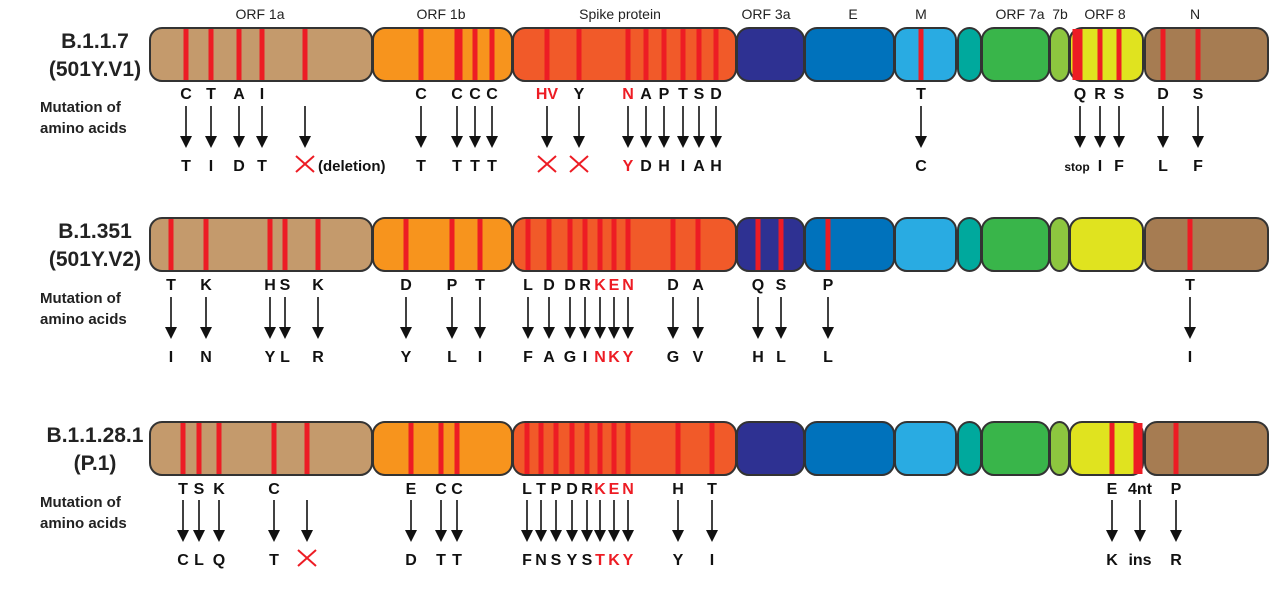 Image resolution: width=1280 pixels, height=600 pixels. Describe the element at coordinates (765, 14) in the screenshot. I see `gene-header-orf-3a: ORF 3a` at that location.